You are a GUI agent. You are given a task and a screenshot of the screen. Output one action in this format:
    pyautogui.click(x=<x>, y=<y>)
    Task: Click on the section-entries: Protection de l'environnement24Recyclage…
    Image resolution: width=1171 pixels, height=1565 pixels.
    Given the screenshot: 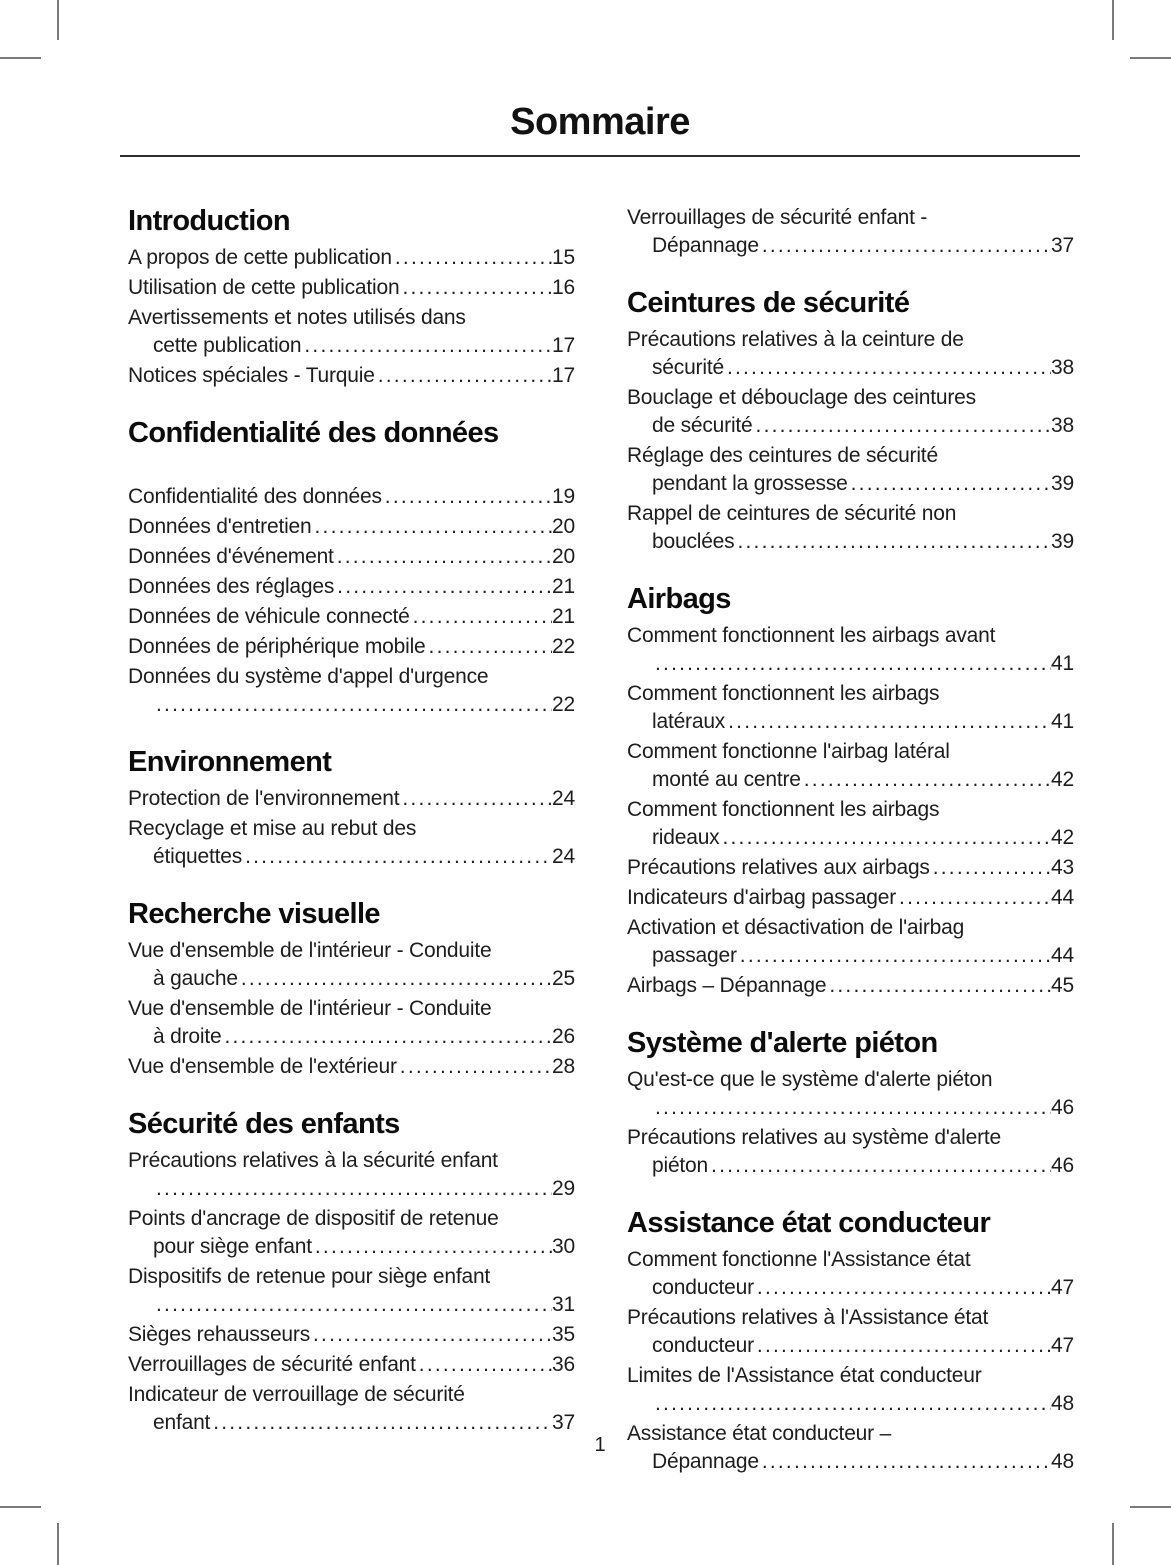 What is the action you would take?
    pyautogui.click(x=351, y=828)
    